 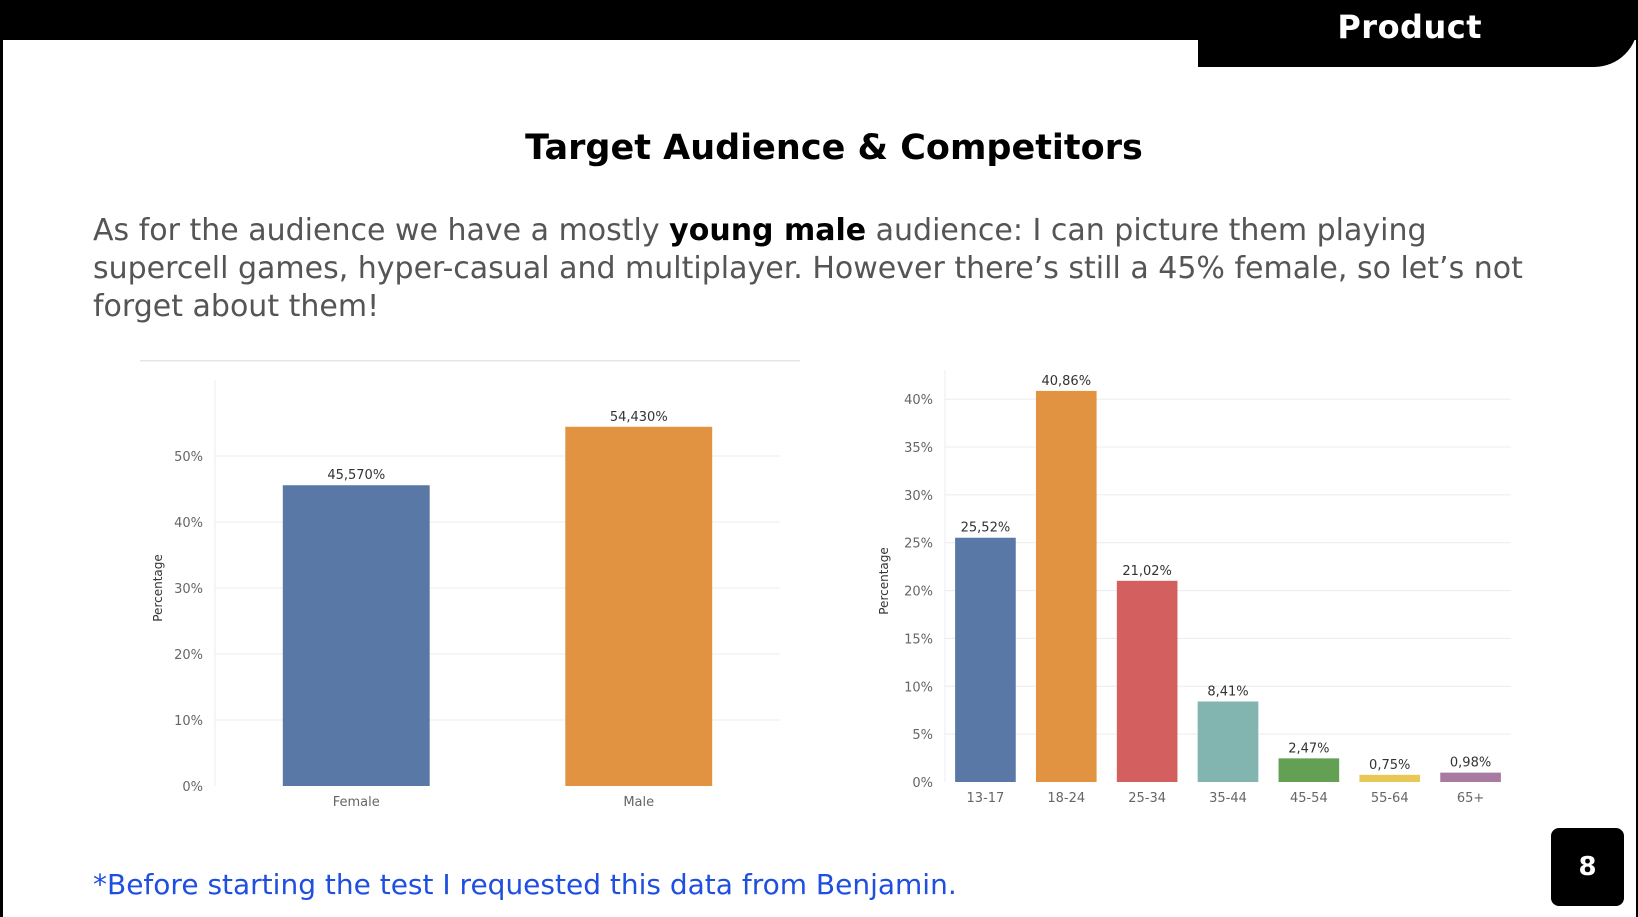 I want to click on data-label: 0,98%, so click(x=1470, y=763).